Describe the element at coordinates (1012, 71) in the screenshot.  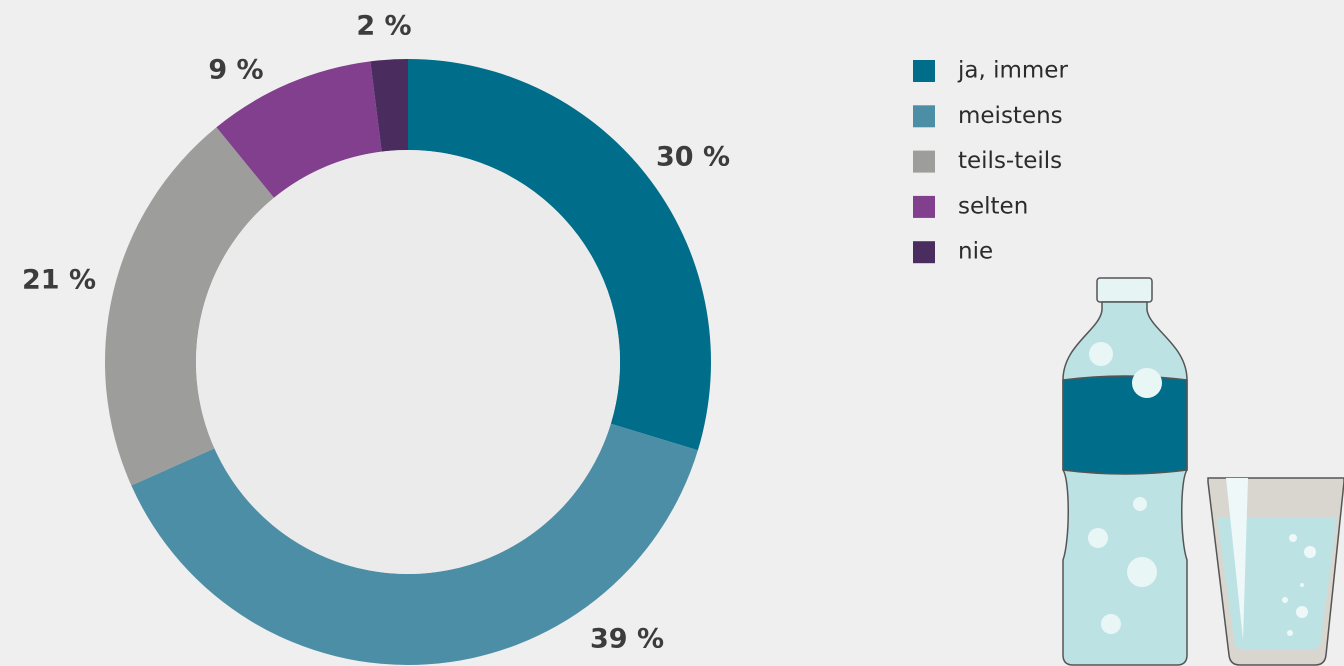
I see `legend-label: ja, immer` at that location.